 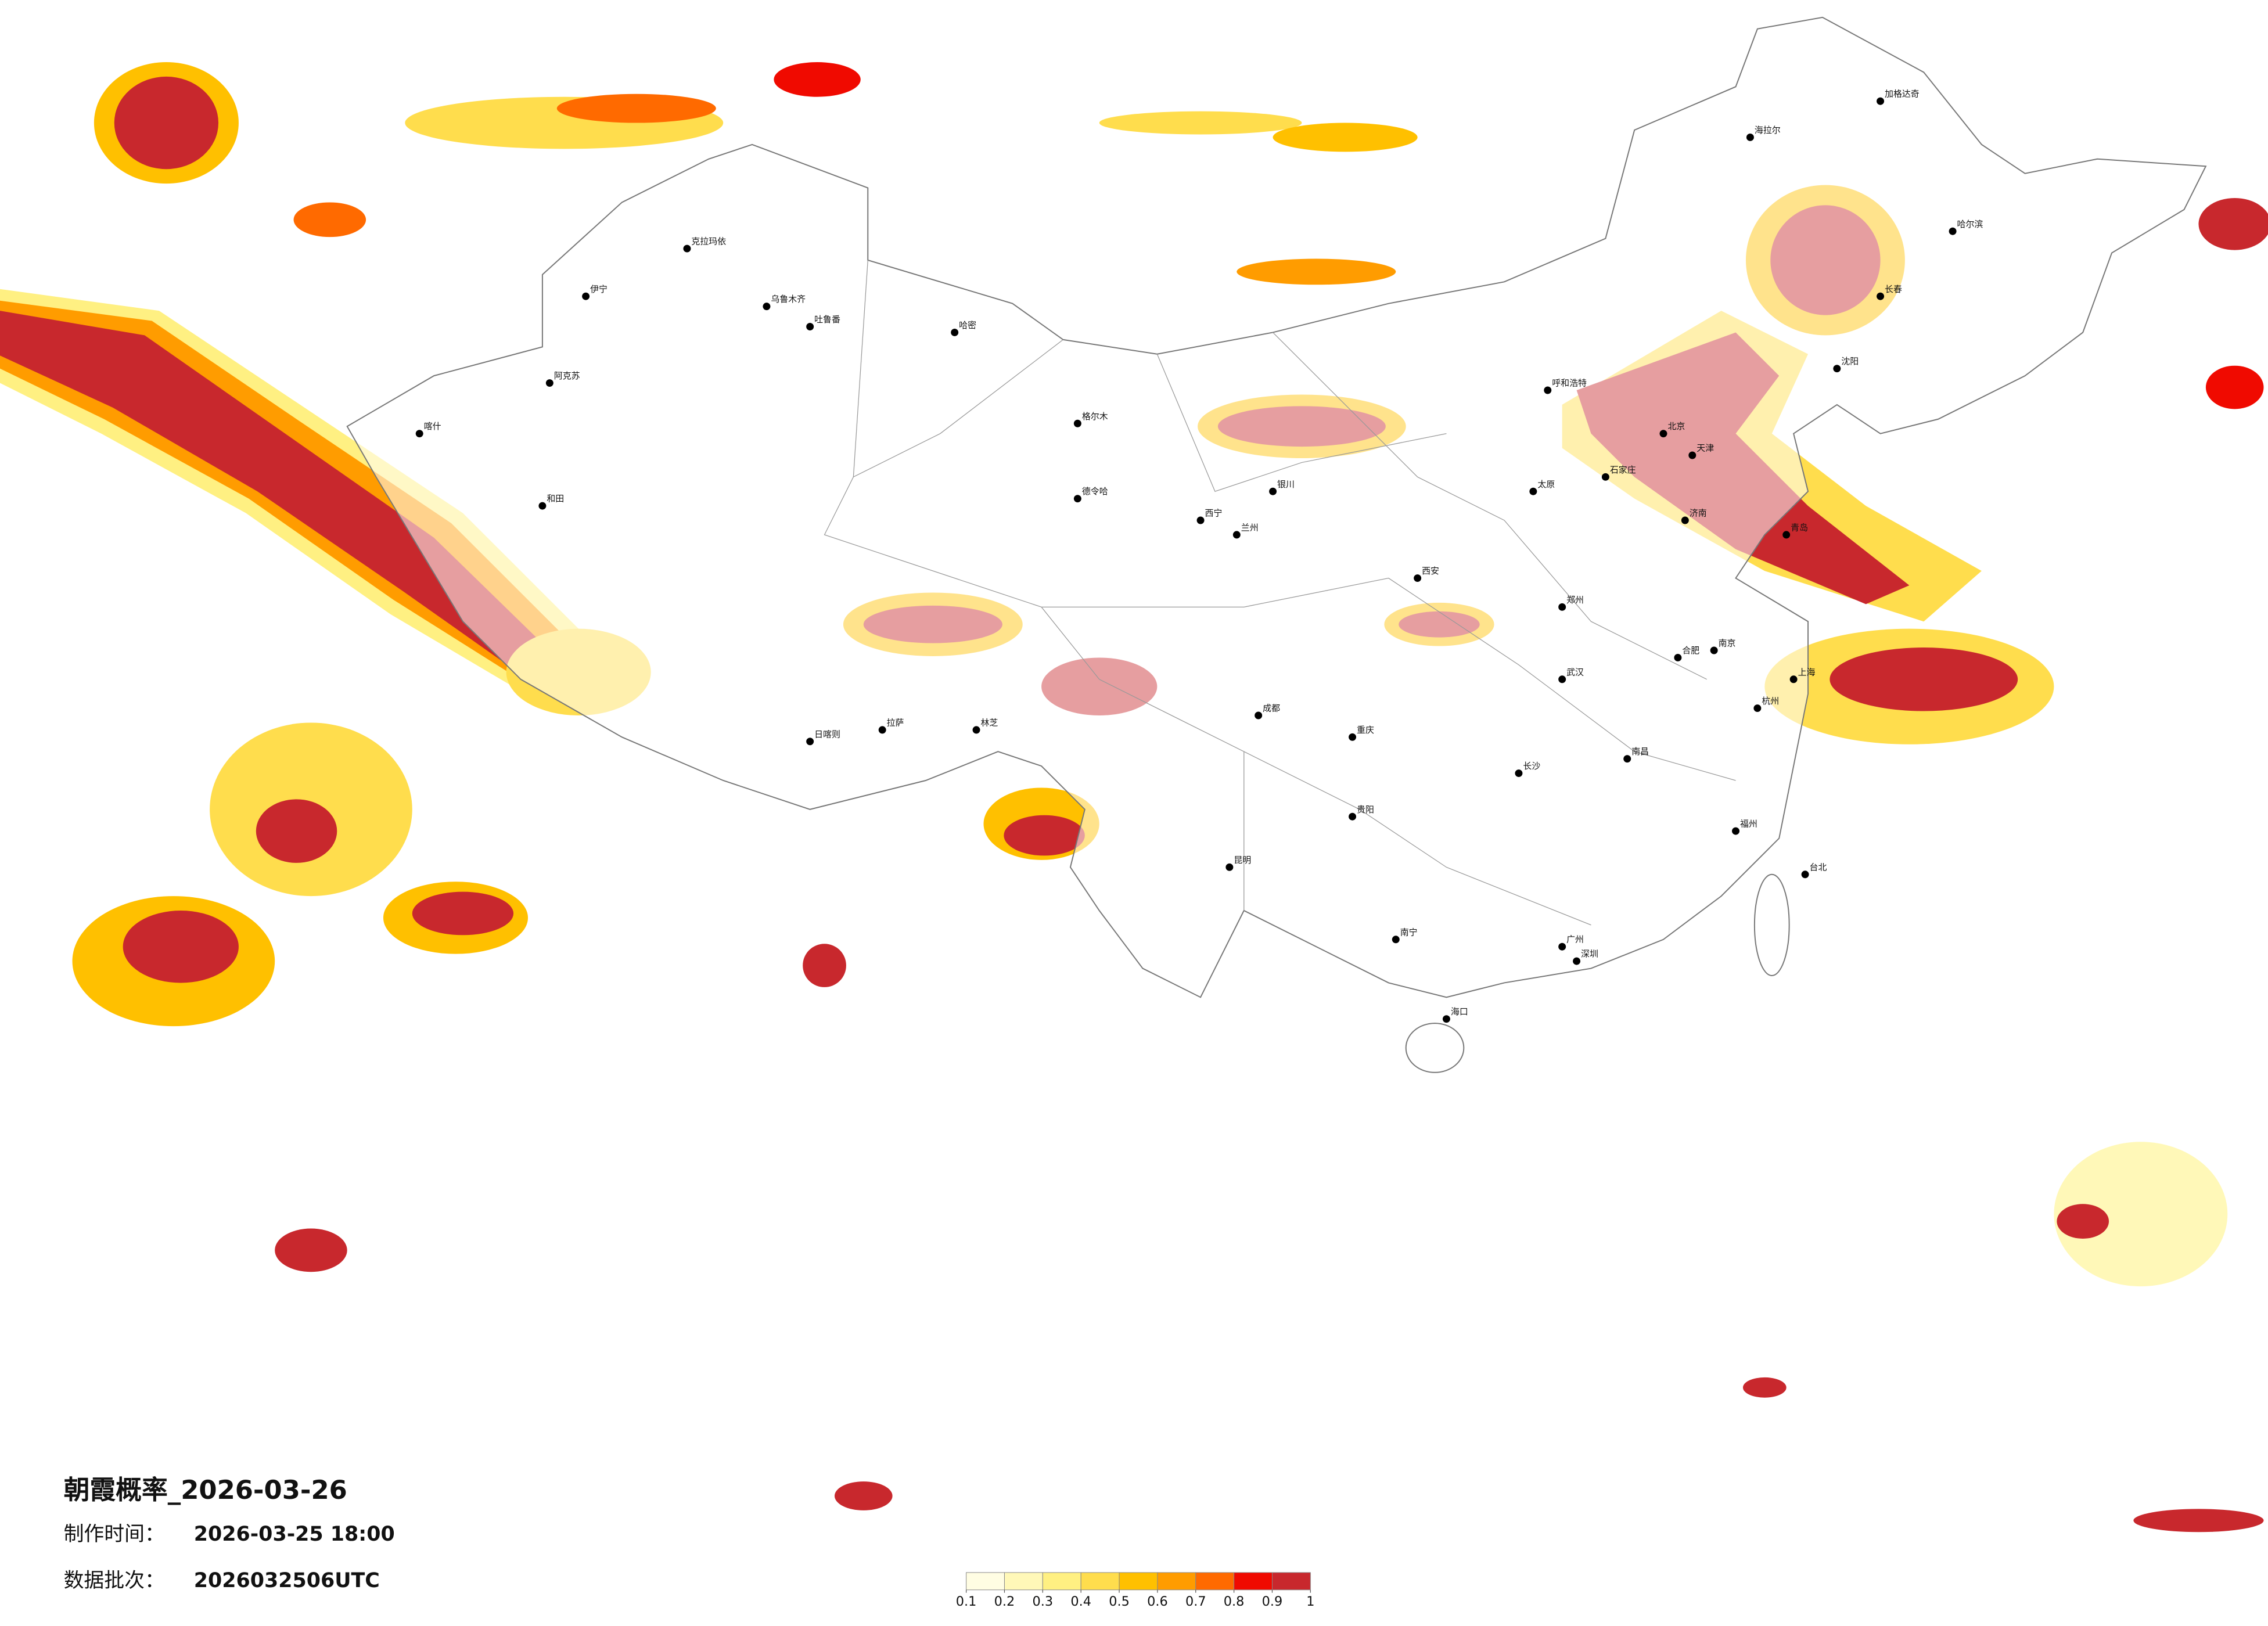 I want to click on city-label: 北京, so click(x=1676, y=426).